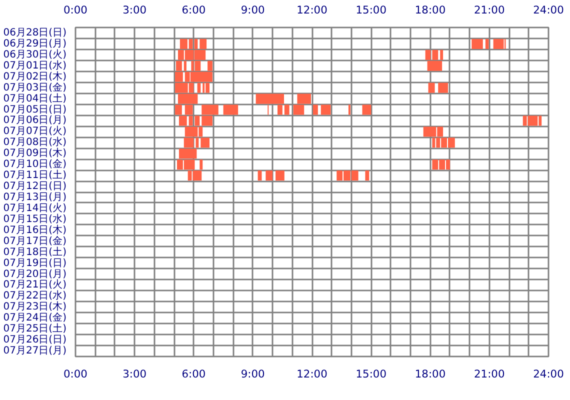 The width and height of the screenshot is (570, 400). I want to click on x-tick-label: 21:00, so click(489, 10).